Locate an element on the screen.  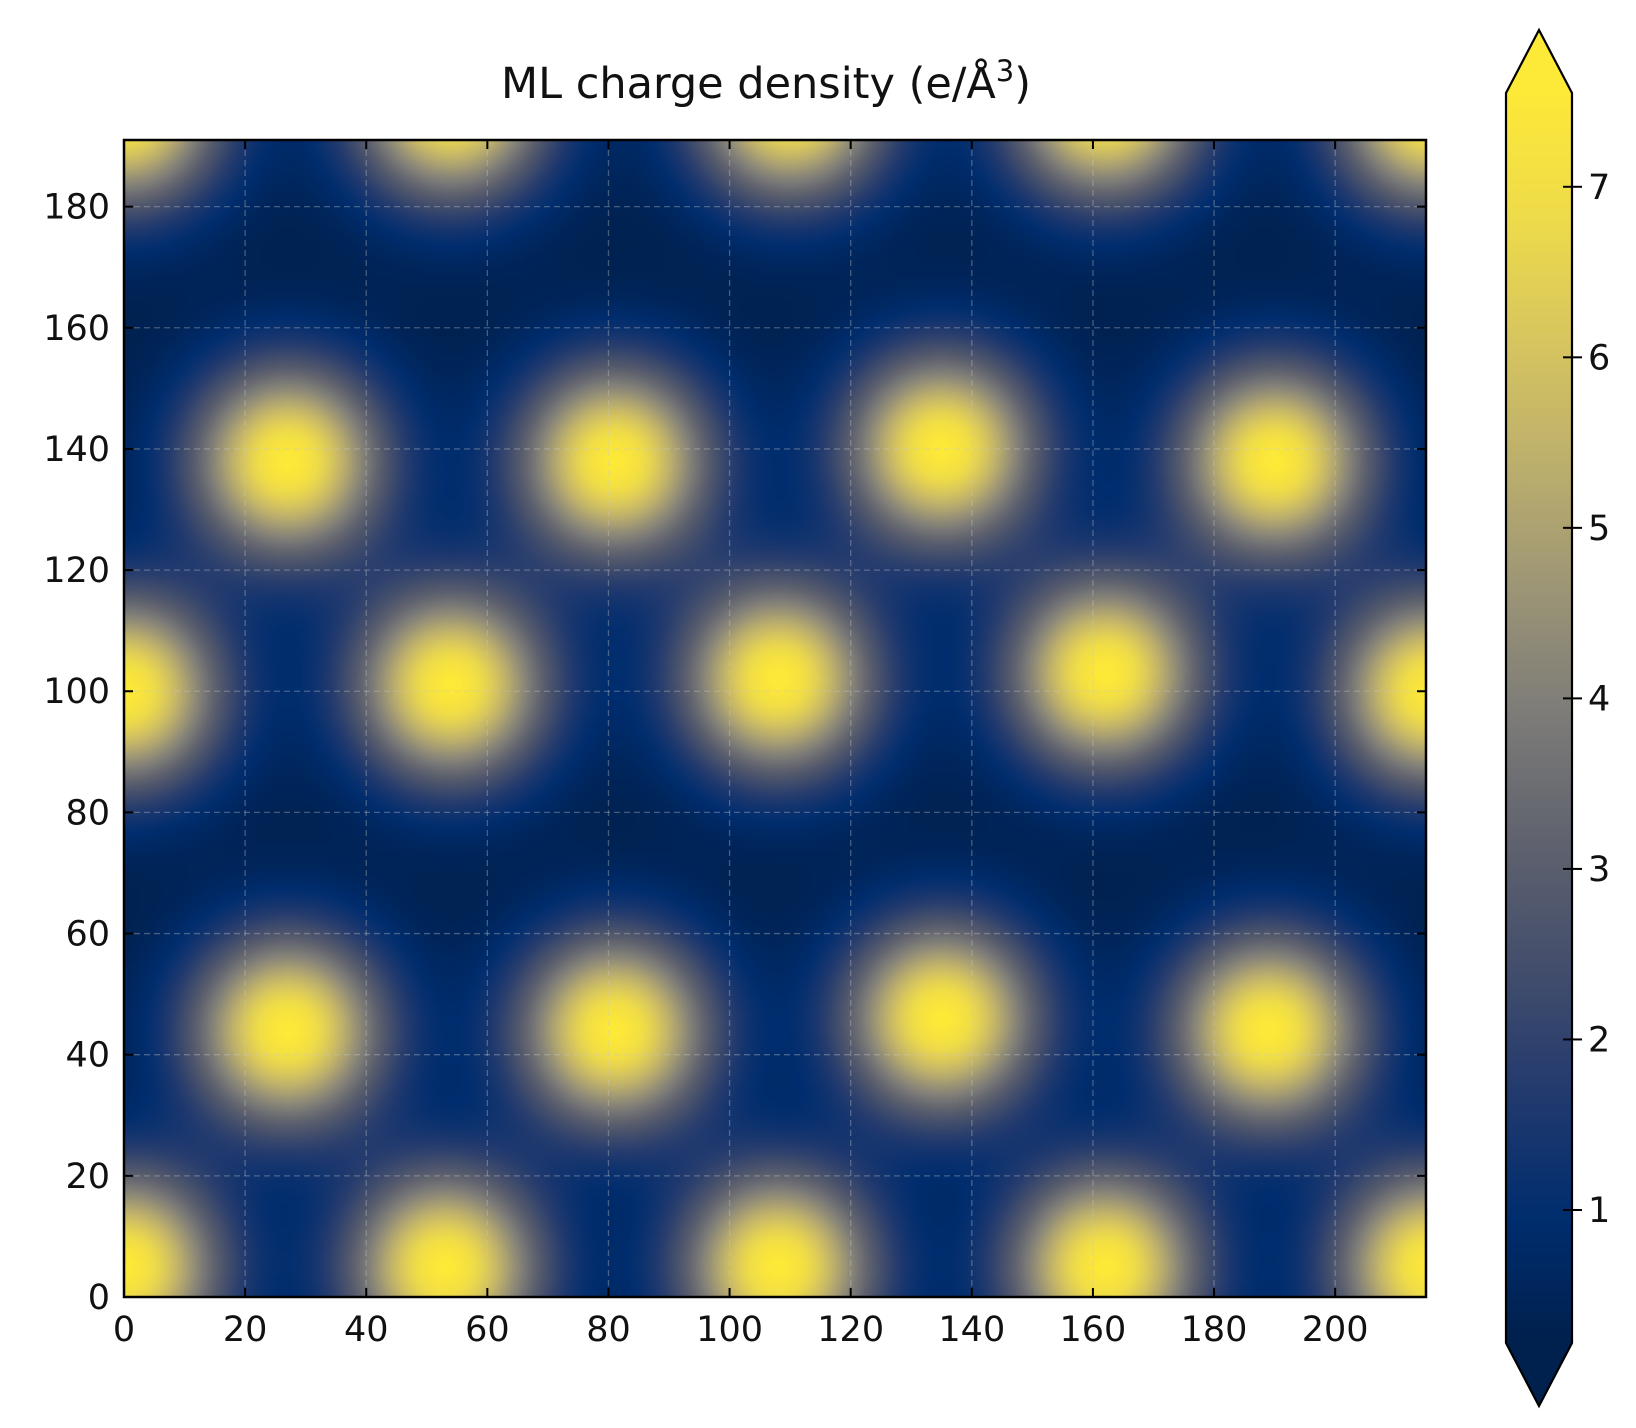
x-tick-label: 40 is located at coordinates (366, 1330).